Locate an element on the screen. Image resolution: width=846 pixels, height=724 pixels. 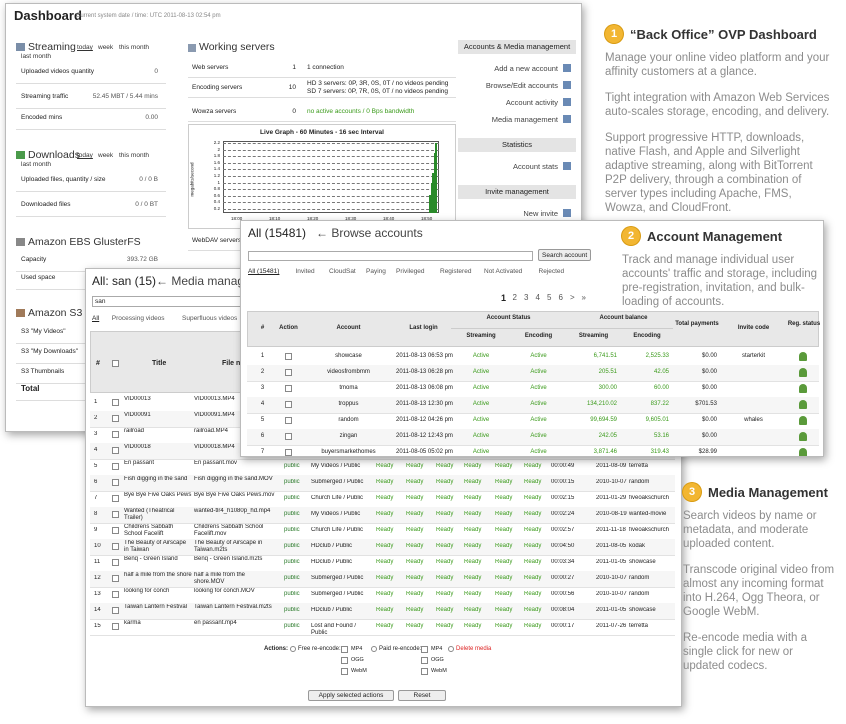
page-link: 2 is located at coordinates (514, 297).